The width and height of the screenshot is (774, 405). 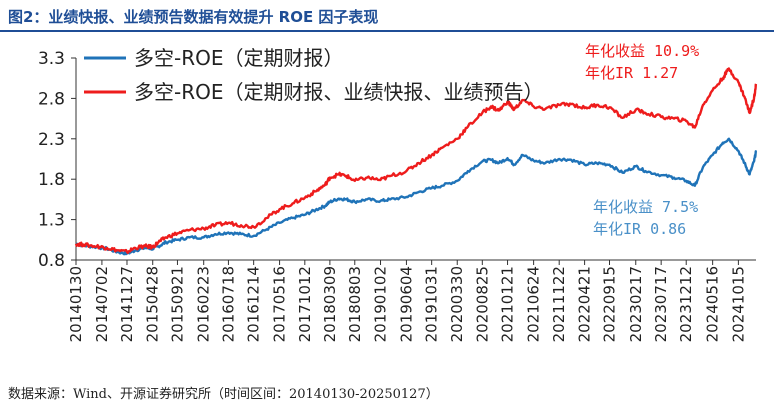 What do you see at coordinates (686, 304) in the screenshot?
I see `x-tick-label: 20231212` at bounding box center [686, 304].